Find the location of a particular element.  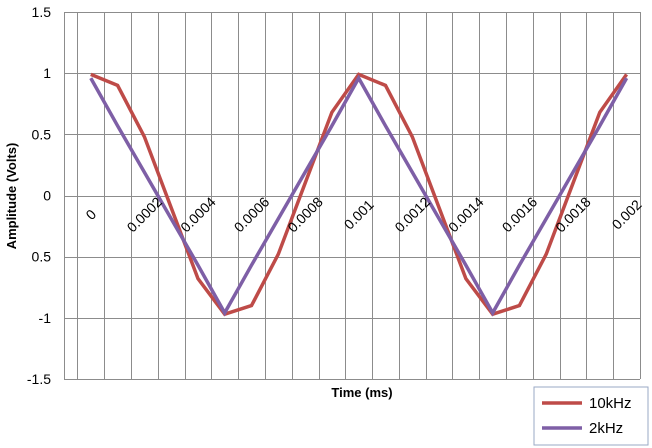

x-axis-title: Time (ms) is located at coordinates (361, 392).